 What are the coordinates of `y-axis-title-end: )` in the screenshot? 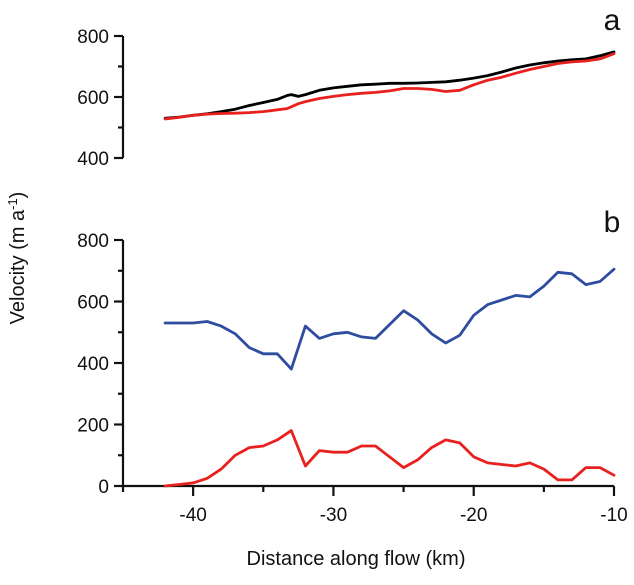 It's located at (18, 195).